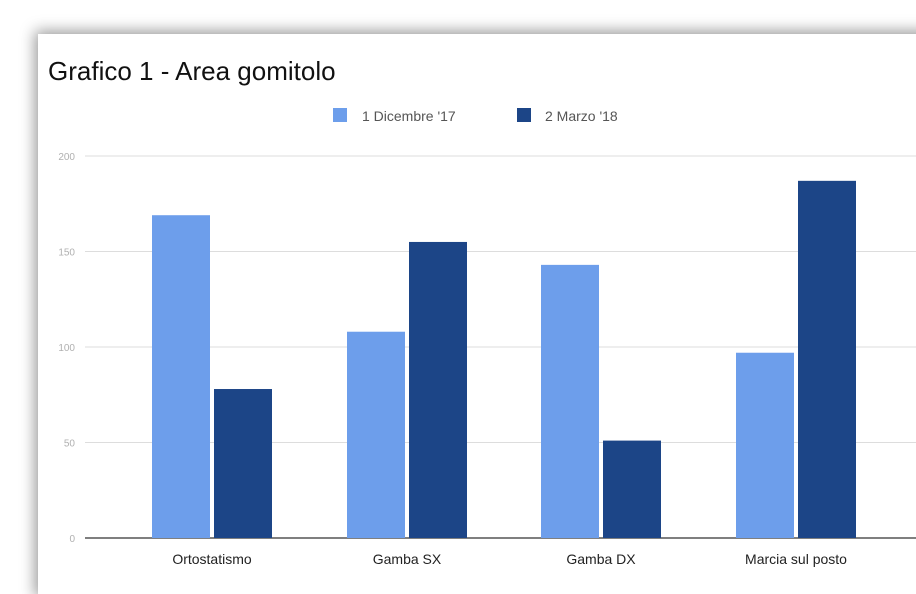  What do you see at coordinates (376, 434) in the screenshot?
I see `bar-series-1-gamba-sx` at bounding box center [376, 434].